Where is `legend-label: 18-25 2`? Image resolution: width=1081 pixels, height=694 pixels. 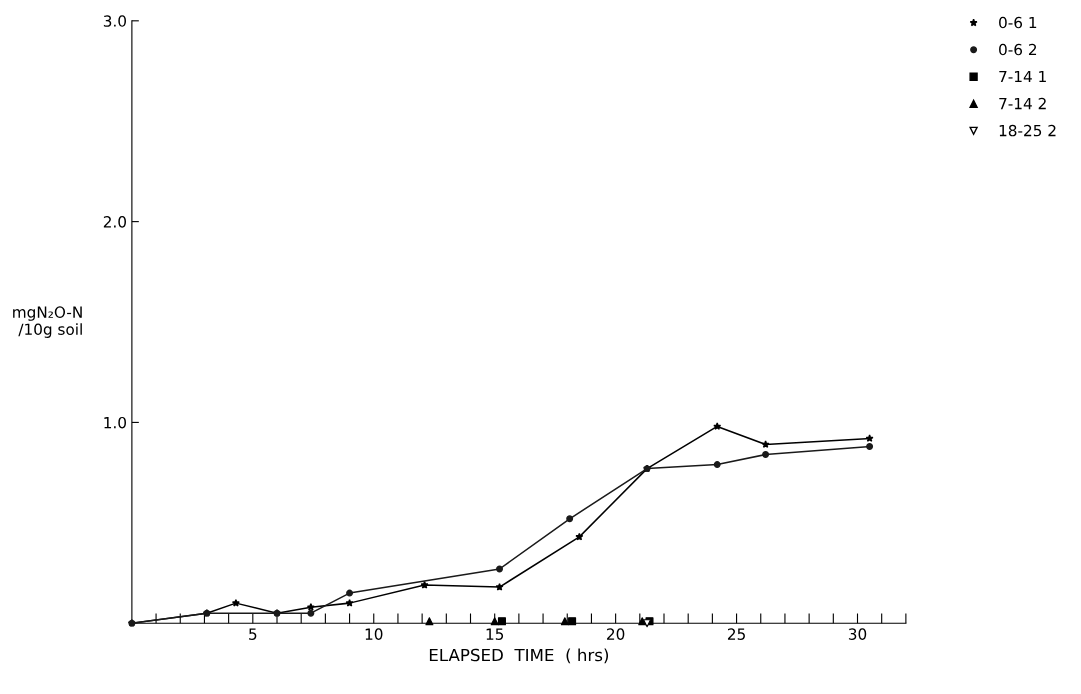
legend-label: 18-25 2 is located at coordinates (1027, 130).